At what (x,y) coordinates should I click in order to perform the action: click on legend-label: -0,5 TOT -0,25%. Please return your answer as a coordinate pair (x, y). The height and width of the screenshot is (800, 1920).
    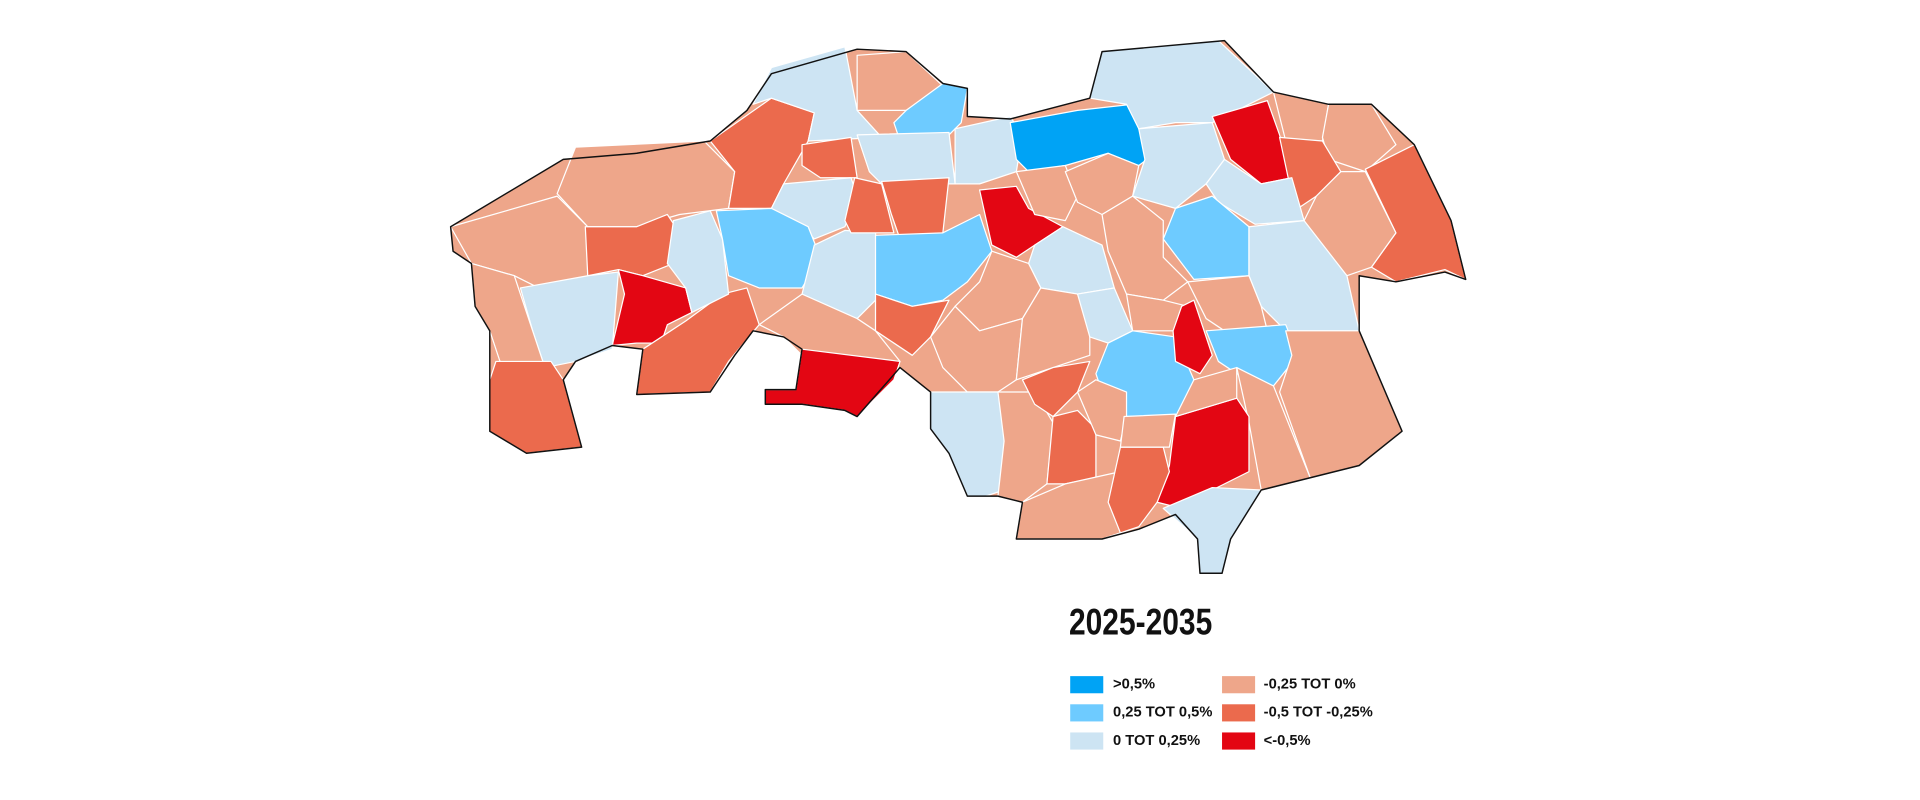
    Looking at the image, I should click on (1318, 713).